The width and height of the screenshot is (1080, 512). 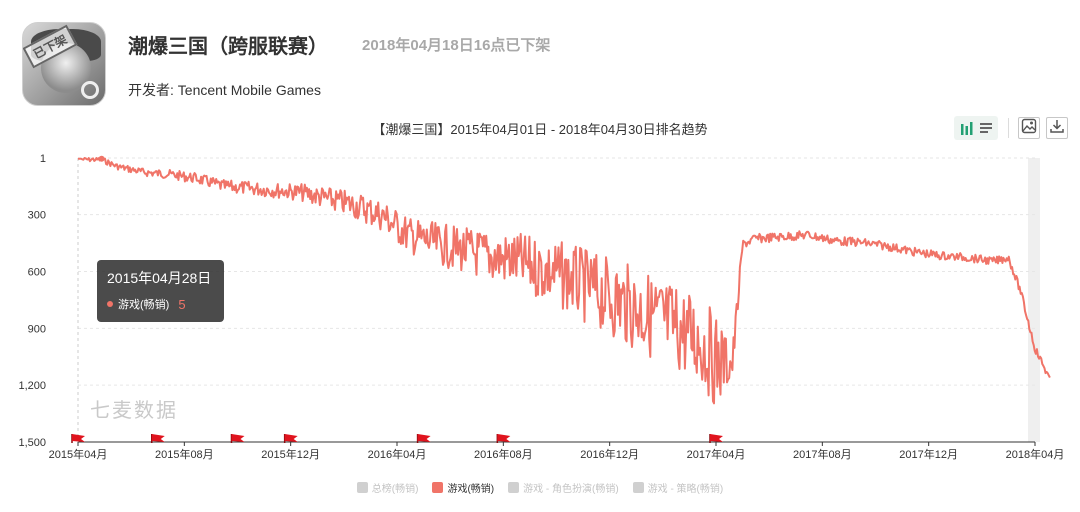 I want to click on tooltip-date: 2015年04月28日, so click(x=159, y=278).